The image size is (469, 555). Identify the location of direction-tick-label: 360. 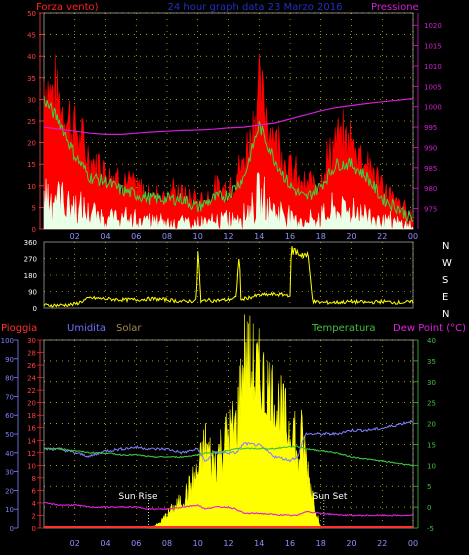
(30, 243).